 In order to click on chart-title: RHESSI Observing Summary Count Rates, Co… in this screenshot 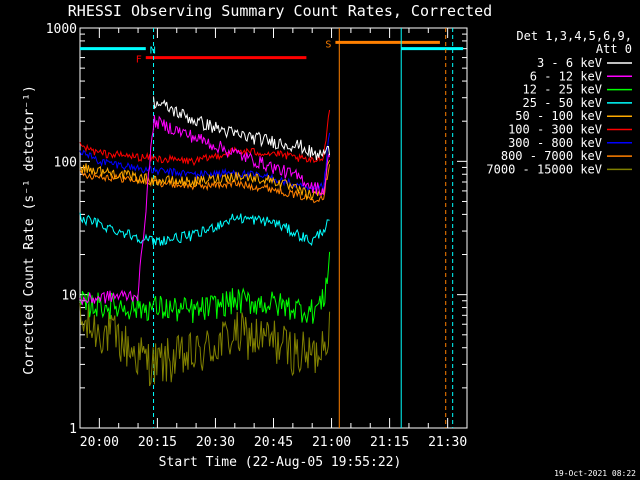, I will do `click(280, 11)`.